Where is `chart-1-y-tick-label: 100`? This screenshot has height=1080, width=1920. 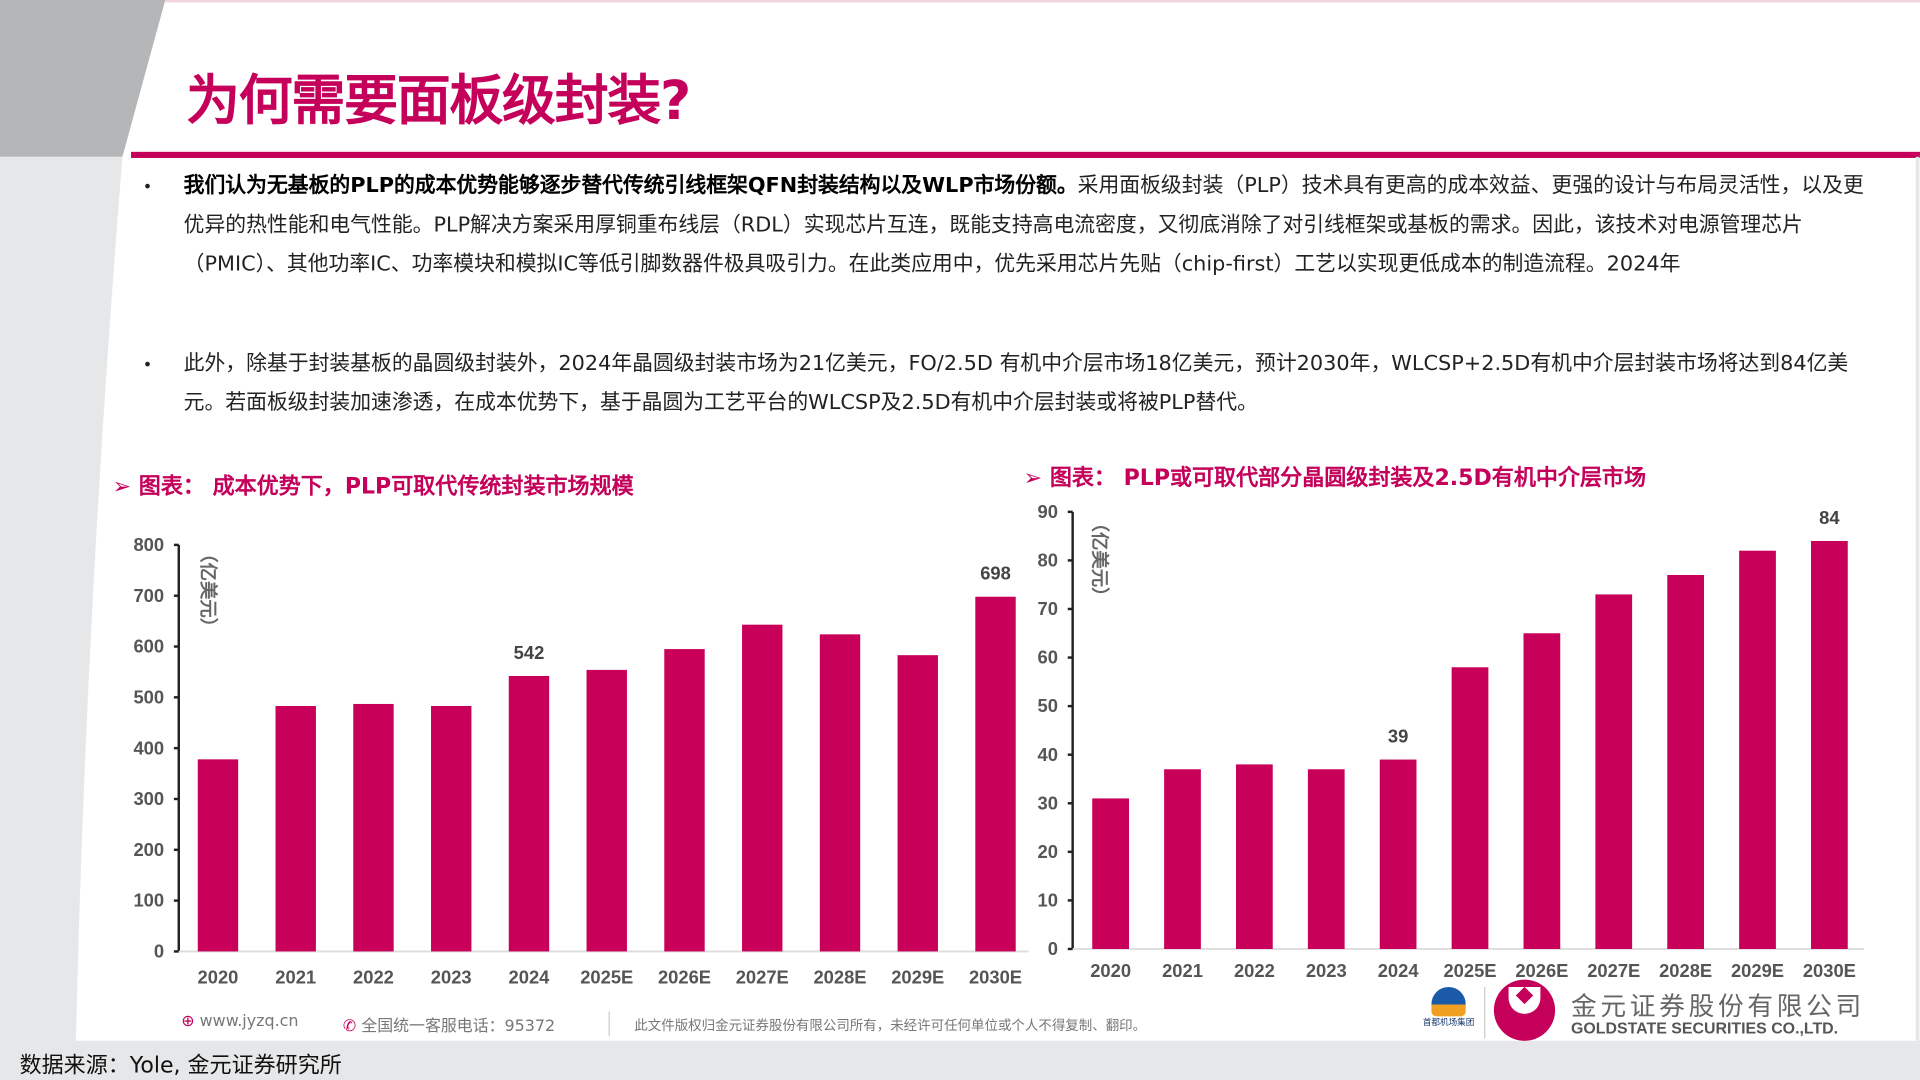 chart-1-y-tick-label: 100 is located at coordinates (148, 900).